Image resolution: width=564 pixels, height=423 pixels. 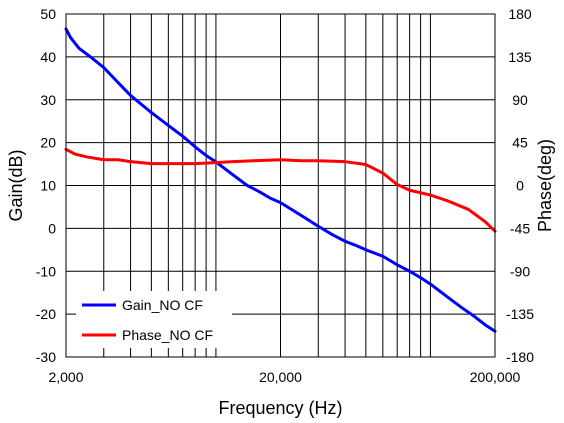 I want to click on y-axis-left-title: Gain(dB), so click(x=16, y=185).